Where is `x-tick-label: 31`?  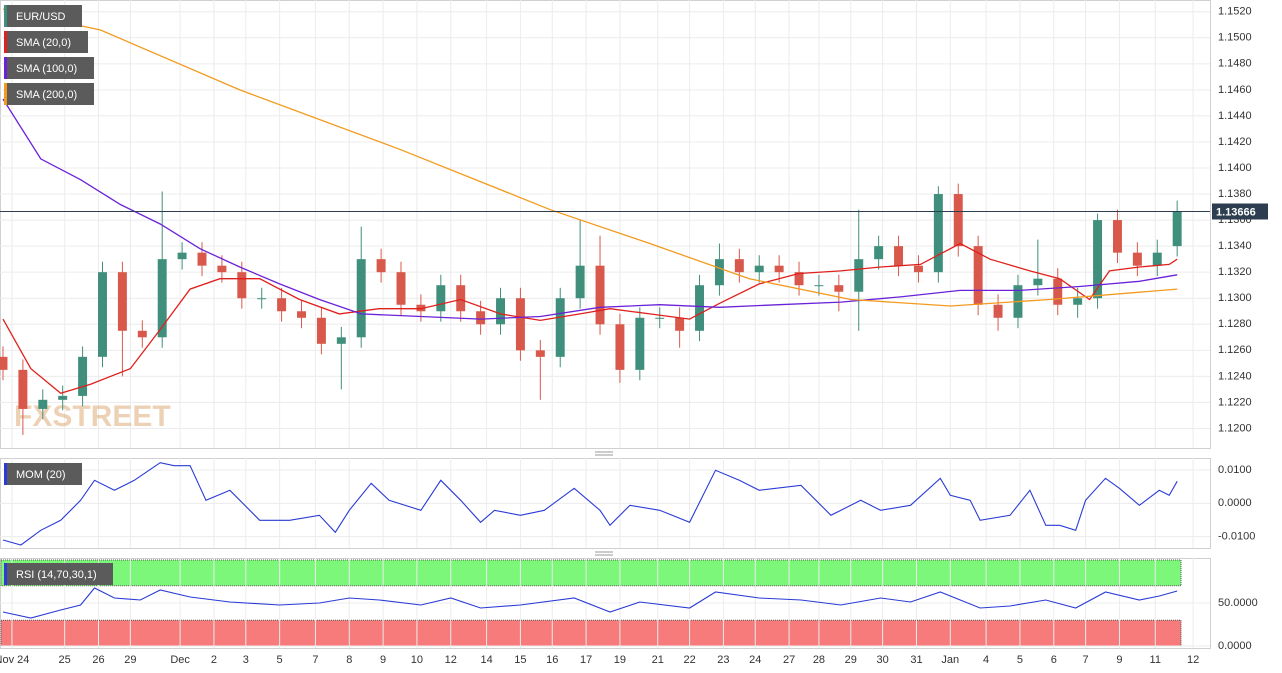 x-tick-label: 31 is located at coordinates (916, 660).